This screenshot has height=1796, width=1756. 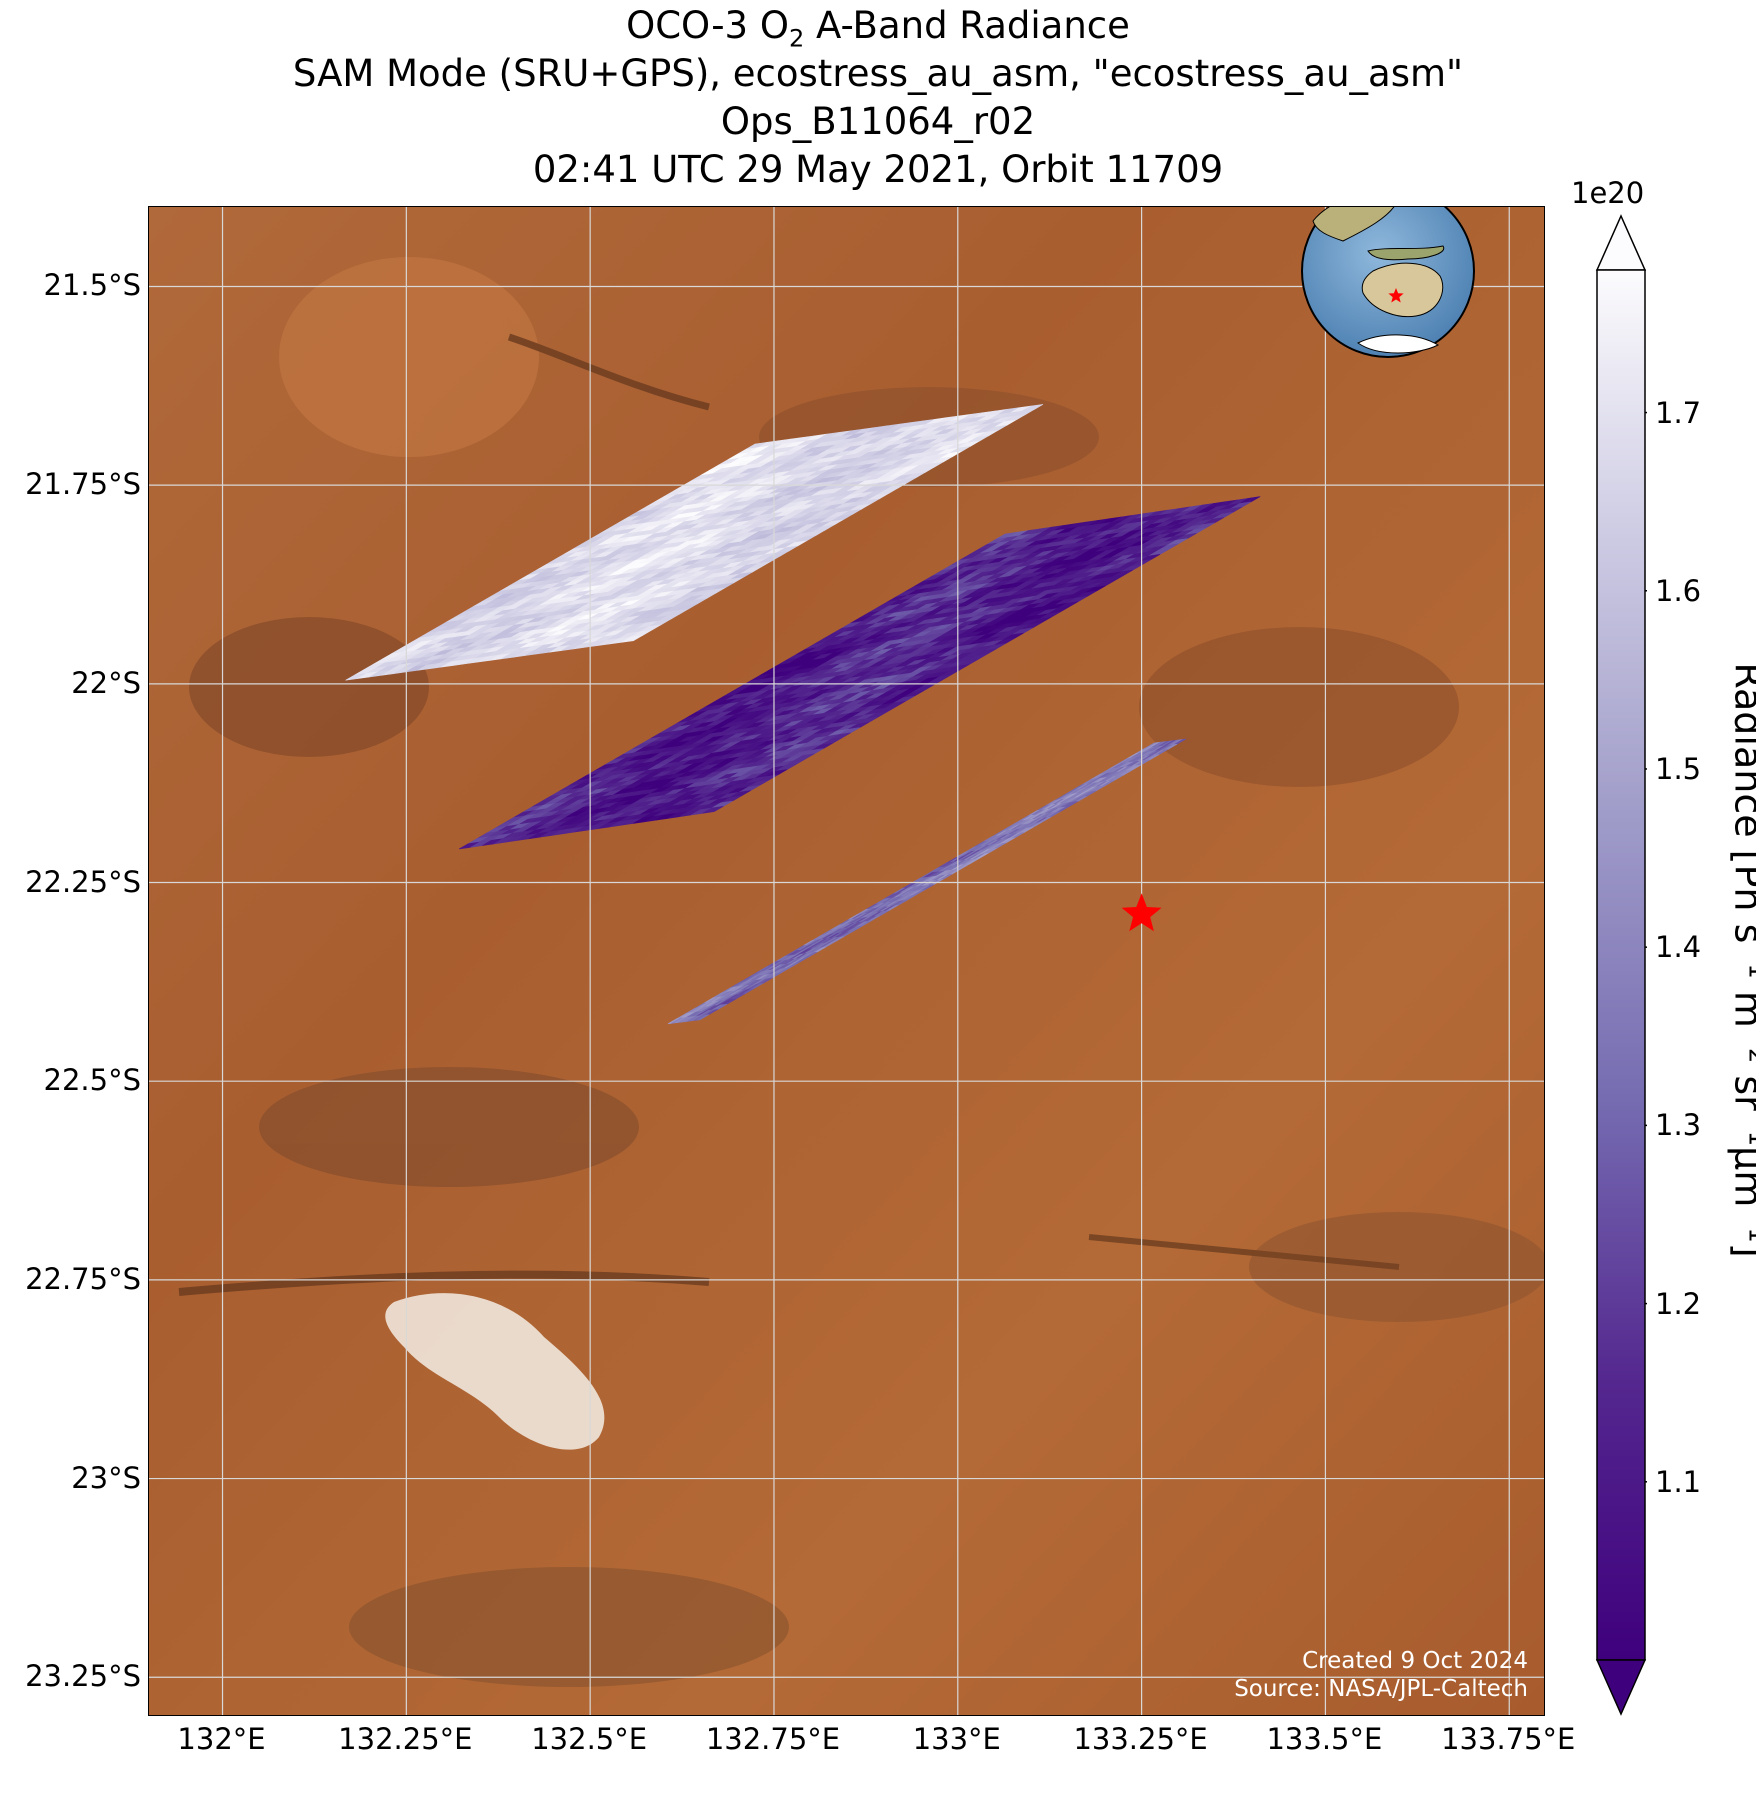 What do you see at coordinates (967, 25) in the screenshot?
I see `title-suffix: A-Band Radiance` at bounding box center [967, 25].